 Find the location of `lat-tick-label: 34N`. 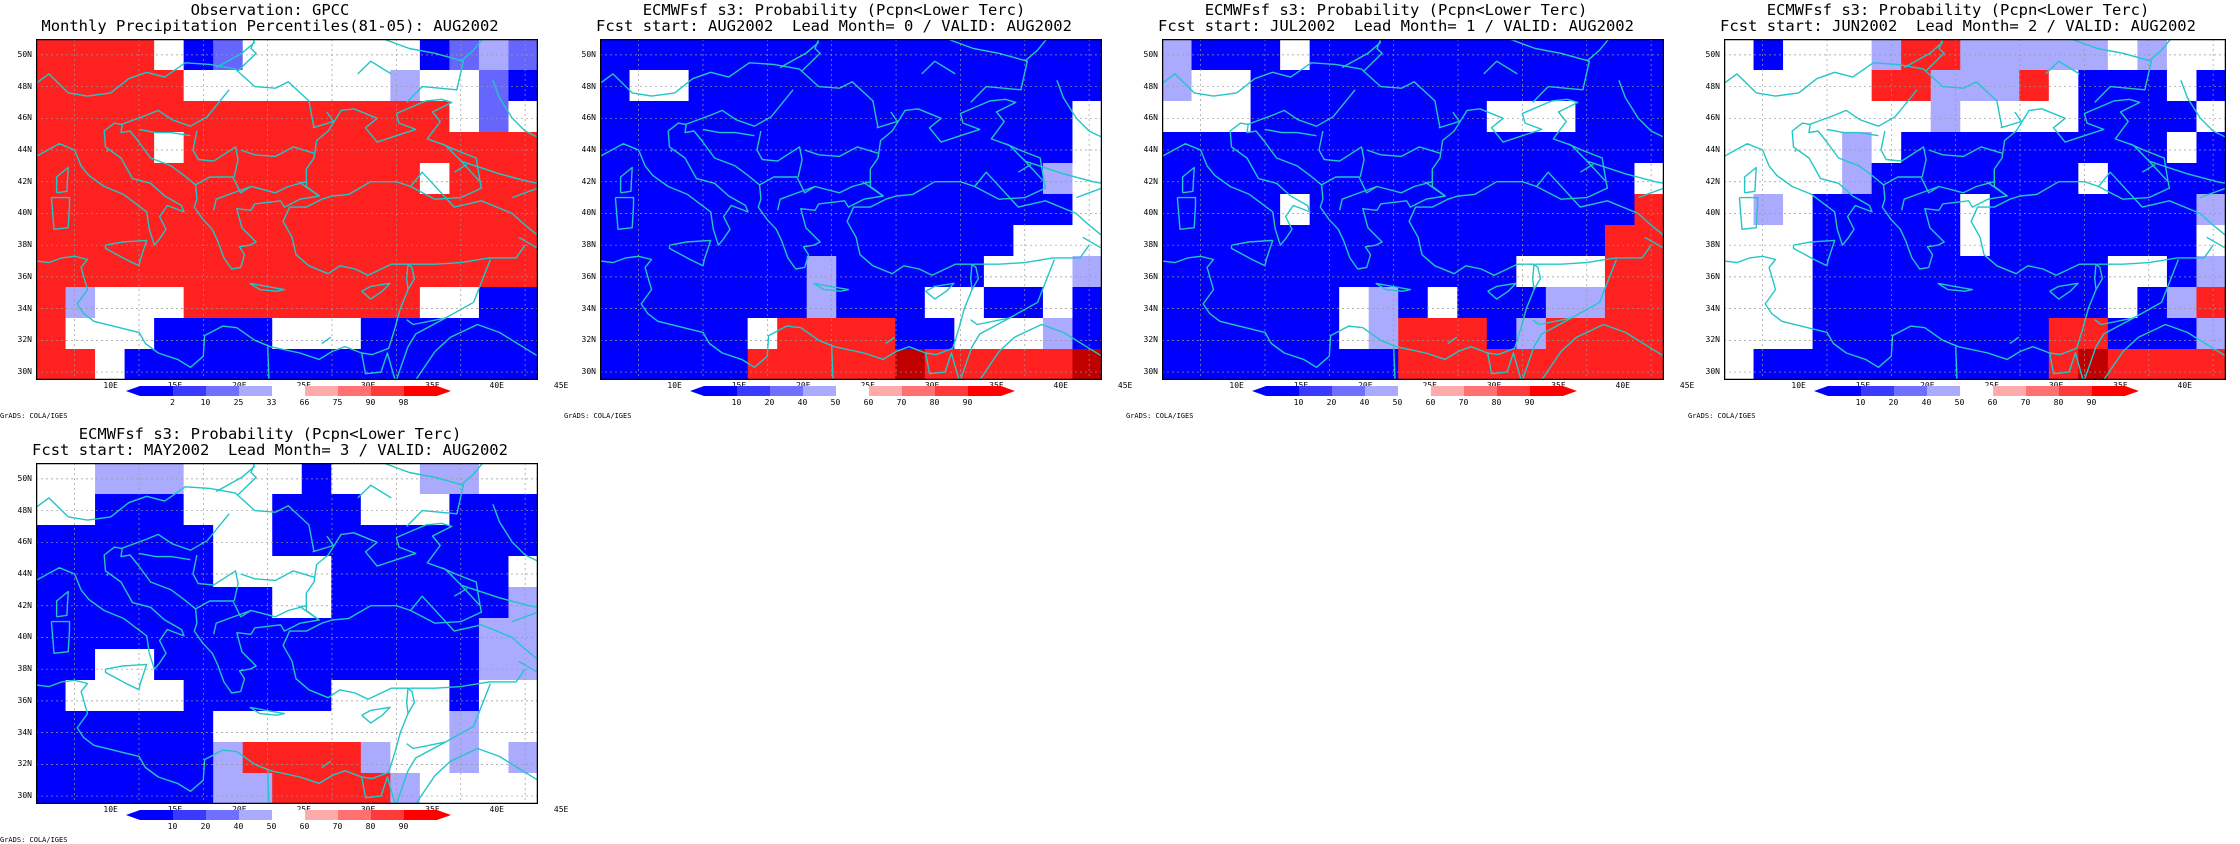

lat-tick-label: 34N is located at coordinates (1712, 308).